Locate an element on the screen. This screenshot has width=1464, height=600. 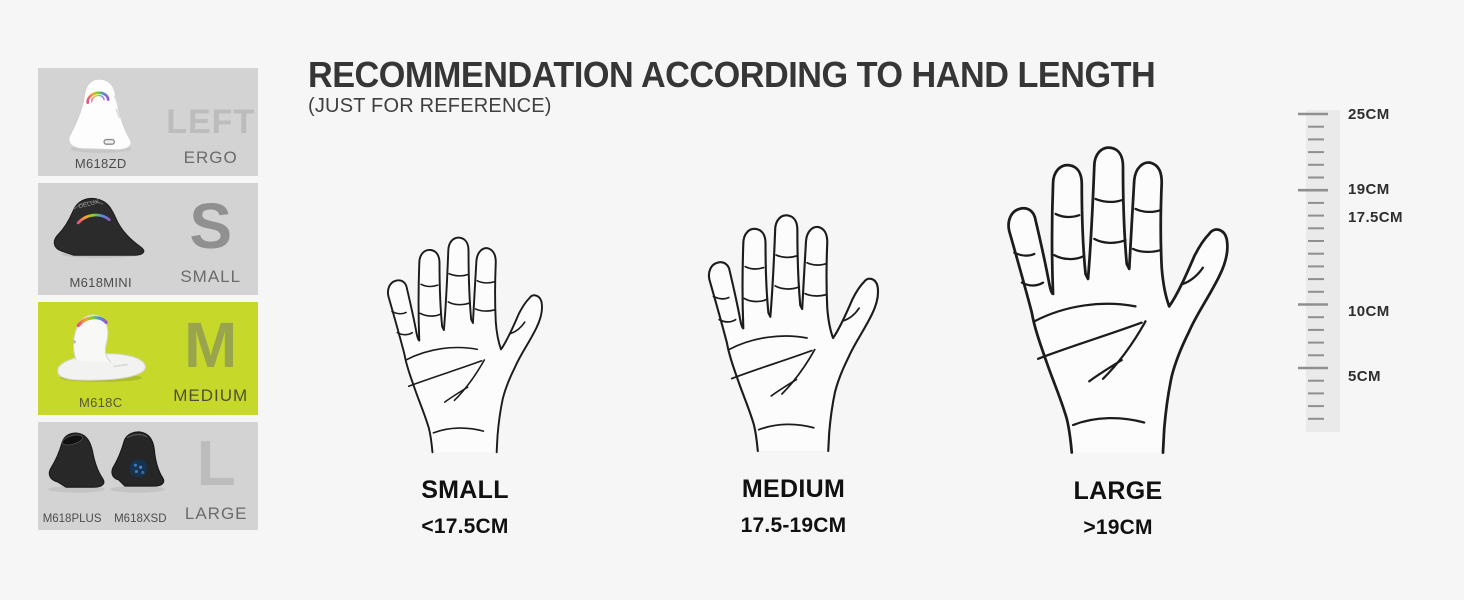
white-medium-mouse-illustration is located at coordinates (101, 348).